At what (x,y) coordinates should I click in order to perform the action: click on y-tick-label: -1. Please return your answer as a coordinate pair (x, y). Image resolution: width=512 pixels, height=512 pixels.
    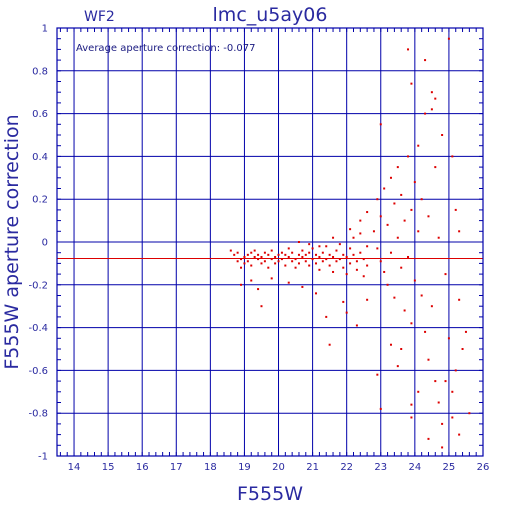
    Looking at the image, I should click on (43, 457).